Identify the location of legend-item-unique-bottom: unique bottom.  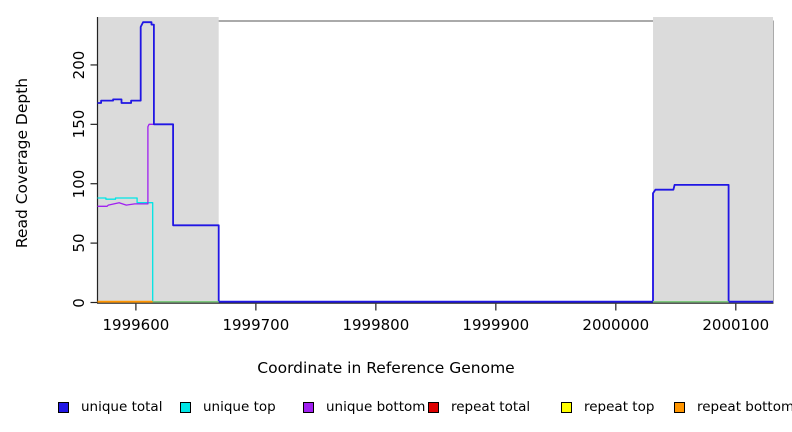
(364, 407).